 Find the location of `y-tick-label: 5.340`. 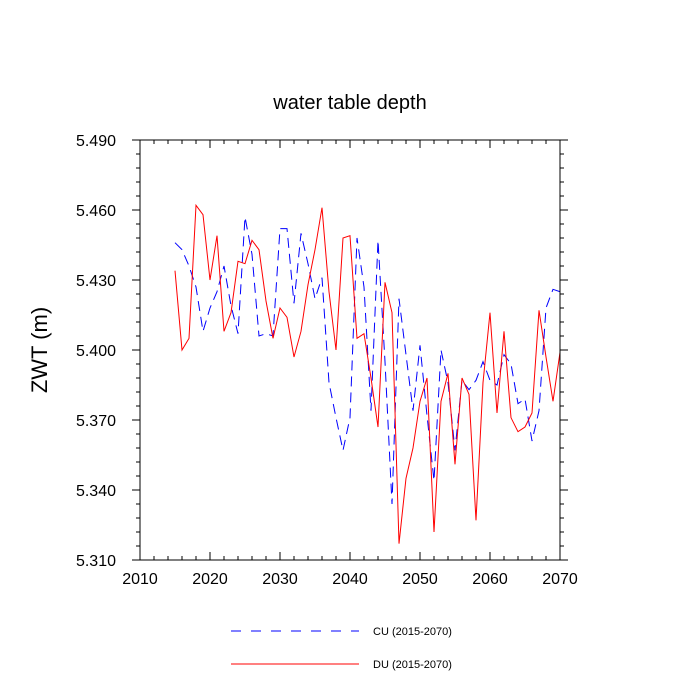

y-tick-label: 5.340 is located at coordinates (96, 491).